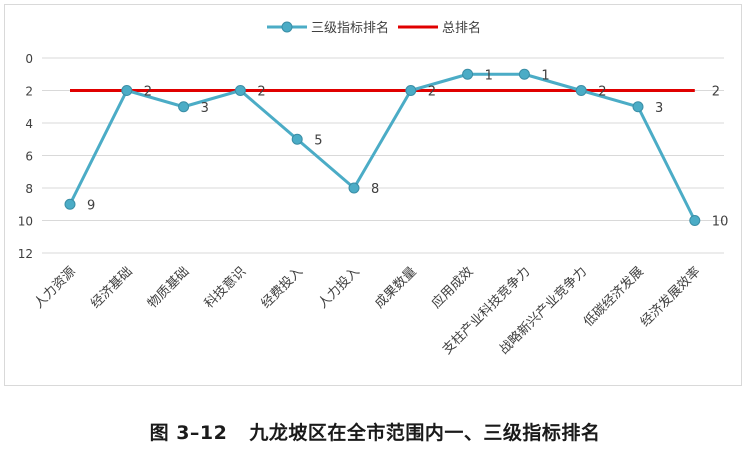  What do you see at coordinates (188, 433) in the screenshot?
I see `figure-number: 图 3–12` at bounding box center [188, 433].